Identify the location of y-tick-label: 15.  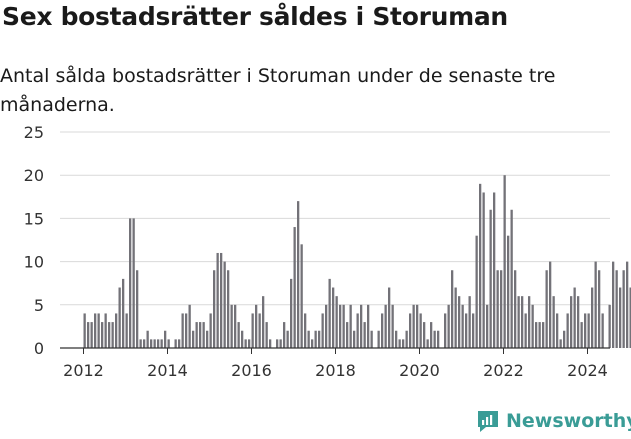
(34, 218).